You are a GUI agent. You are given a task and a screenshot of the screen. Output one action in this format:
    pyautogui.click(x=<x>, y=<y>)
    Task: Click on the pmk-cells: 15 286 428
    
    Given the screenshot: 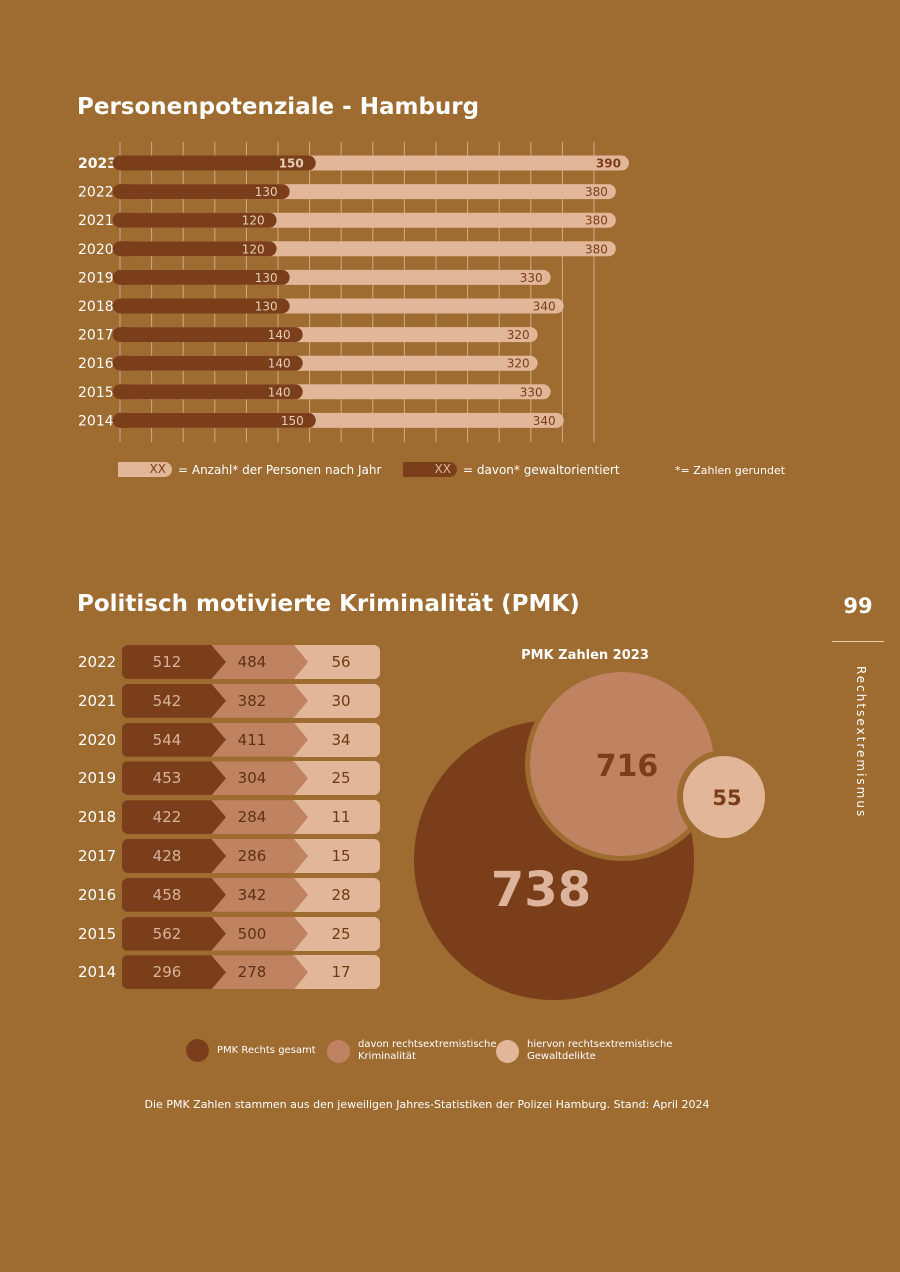 What is the action you would take?
    pyautogui.click(x=251, y=856)
    